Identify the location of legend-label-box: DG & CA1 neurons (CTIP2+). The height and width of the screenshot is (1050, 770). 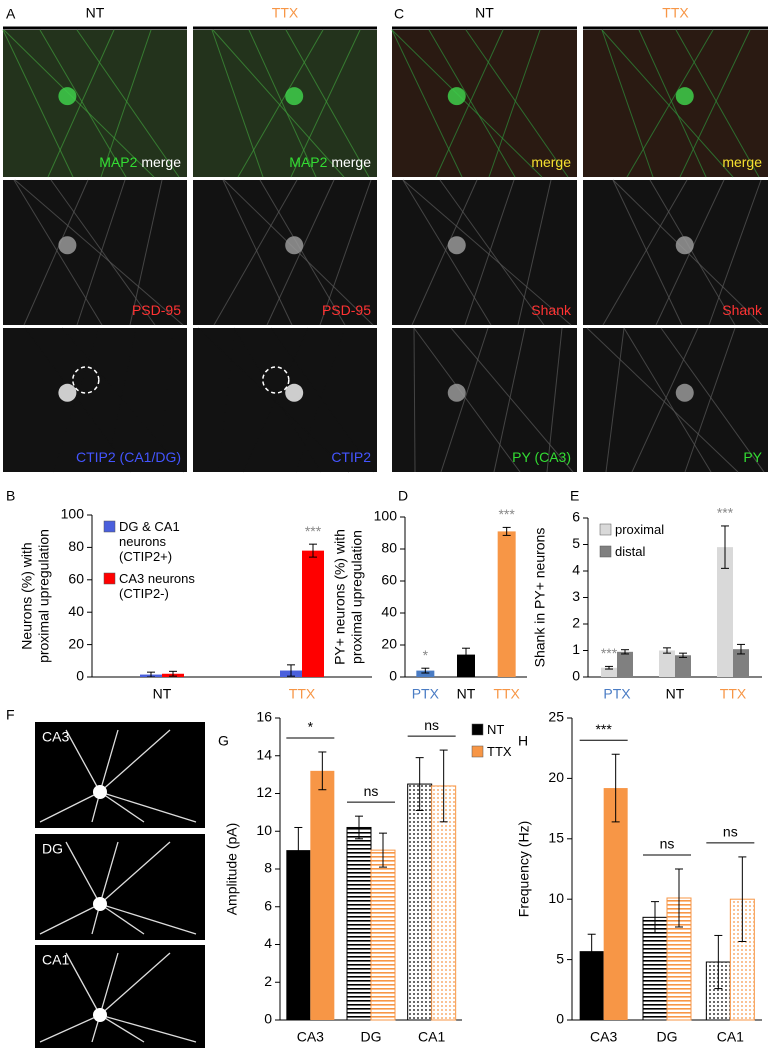
(149, 541).